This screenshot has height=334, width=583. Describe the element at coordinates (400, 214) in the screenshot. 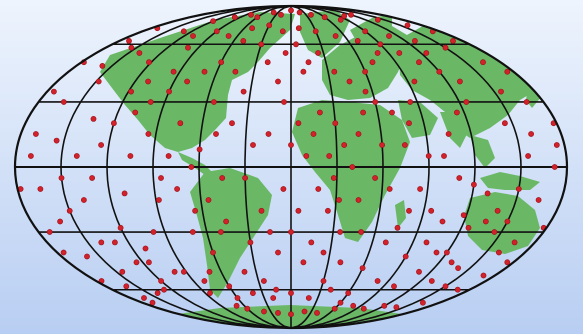

I see `land-madagascar` at that location.